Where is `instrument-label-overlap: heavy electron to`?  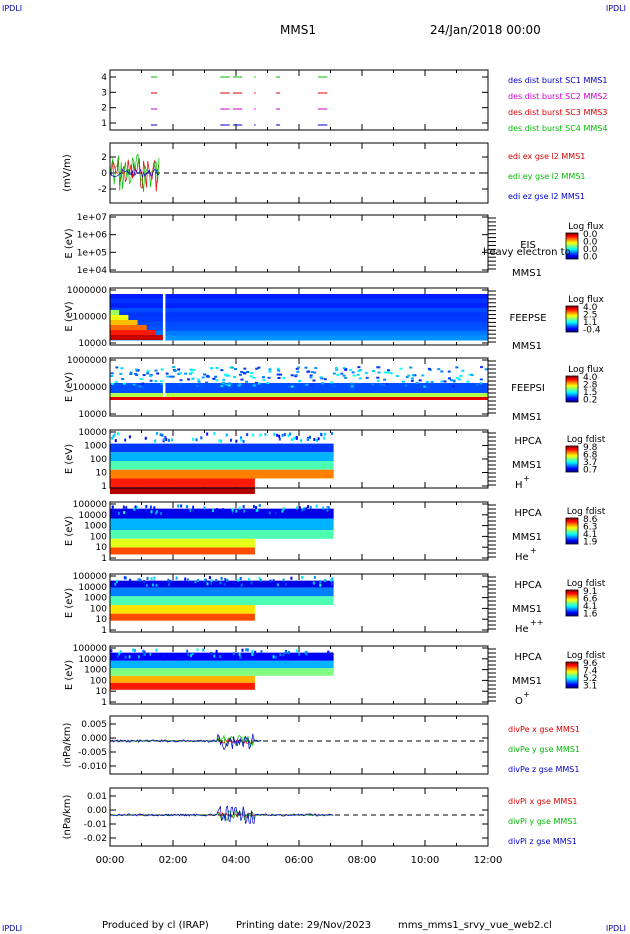 instrument-label-overlap: heavy electron to is located at coordinates (527, 252).